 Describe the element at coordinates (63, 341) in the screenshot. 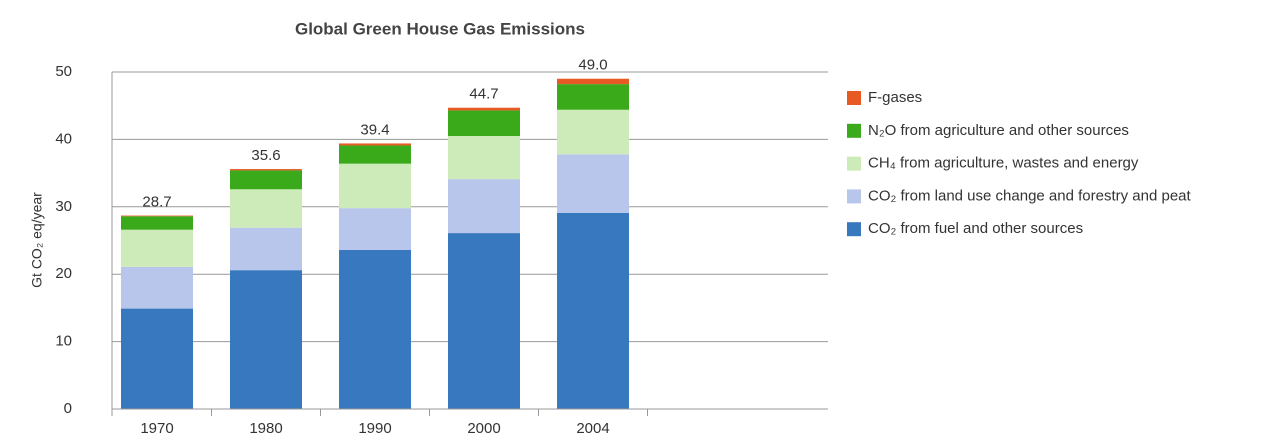

I see `y-tick-label: 10` at that location.